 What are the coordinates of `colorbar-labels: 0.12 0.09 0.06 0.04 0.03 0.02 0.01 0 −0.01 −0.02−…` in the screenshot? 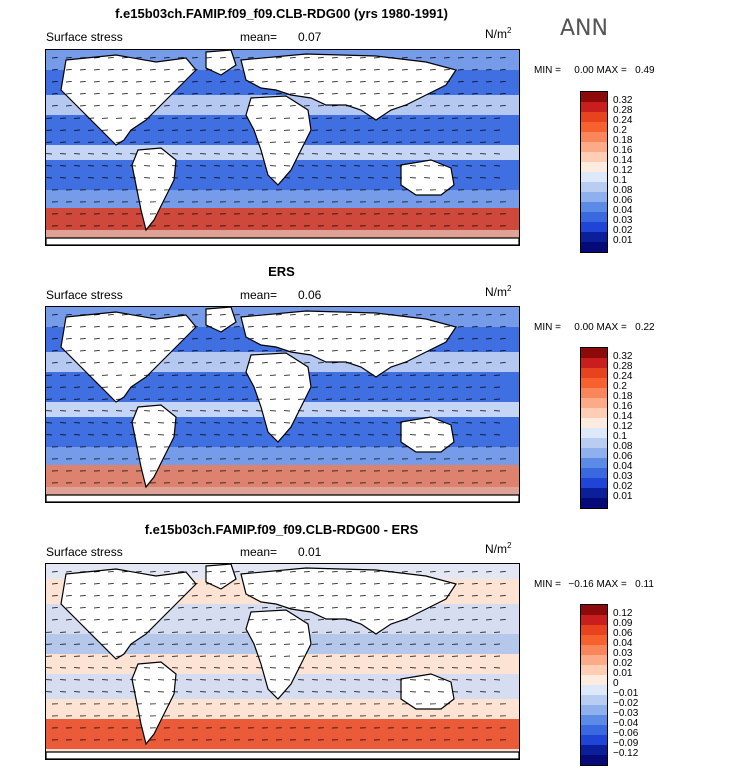 It's located at (625, 684).